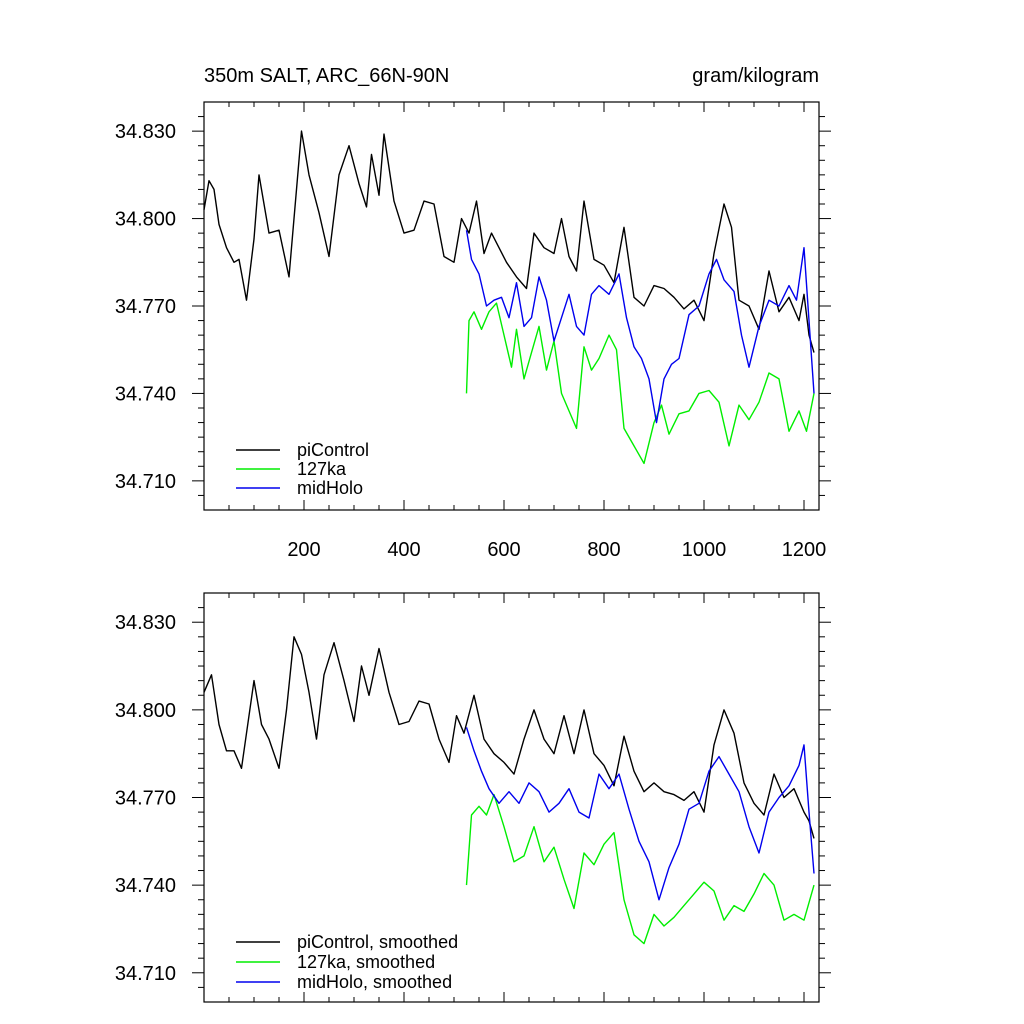 The image size is (1024, 1024). I want to click on bottom-y-tick-label: 34.770, so click(145, 799).